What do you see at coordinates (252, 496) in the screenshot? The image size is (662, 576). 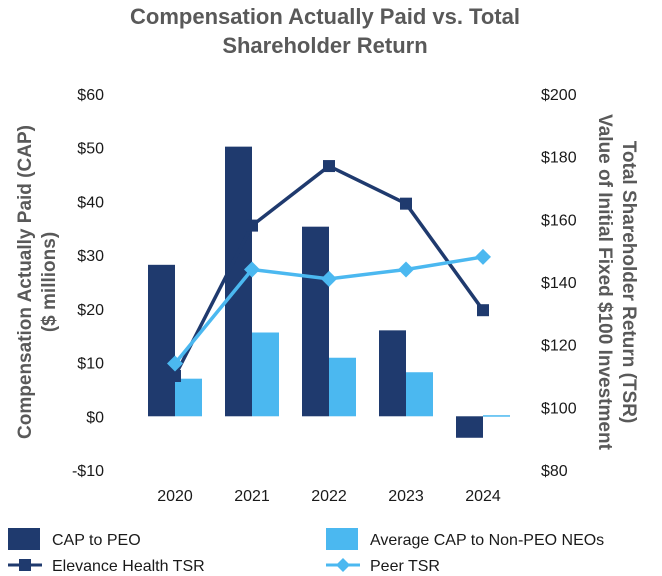 I see `x-tick-label: 2021` at bounding box center [252, 496].